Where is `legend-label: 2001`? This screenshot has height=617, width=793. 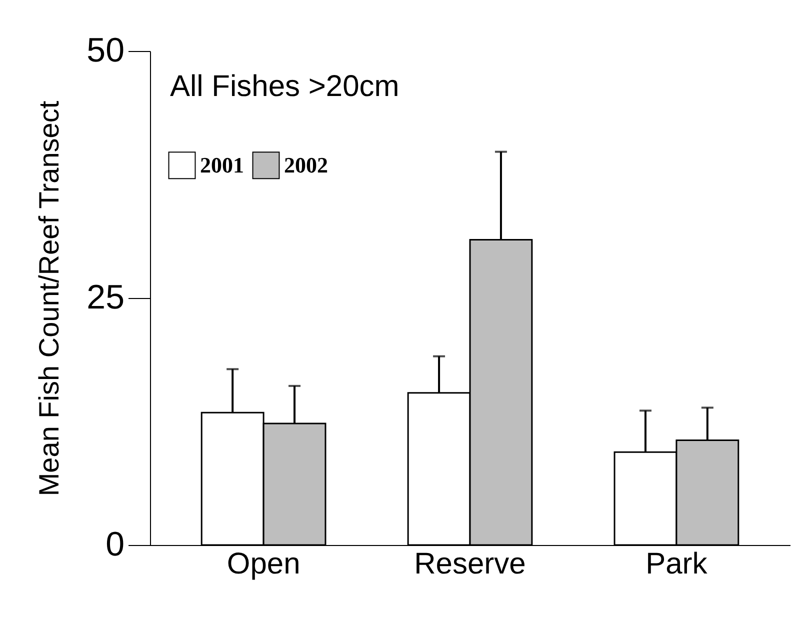
legend-label: 2001 is located at coordinates (222, 165).